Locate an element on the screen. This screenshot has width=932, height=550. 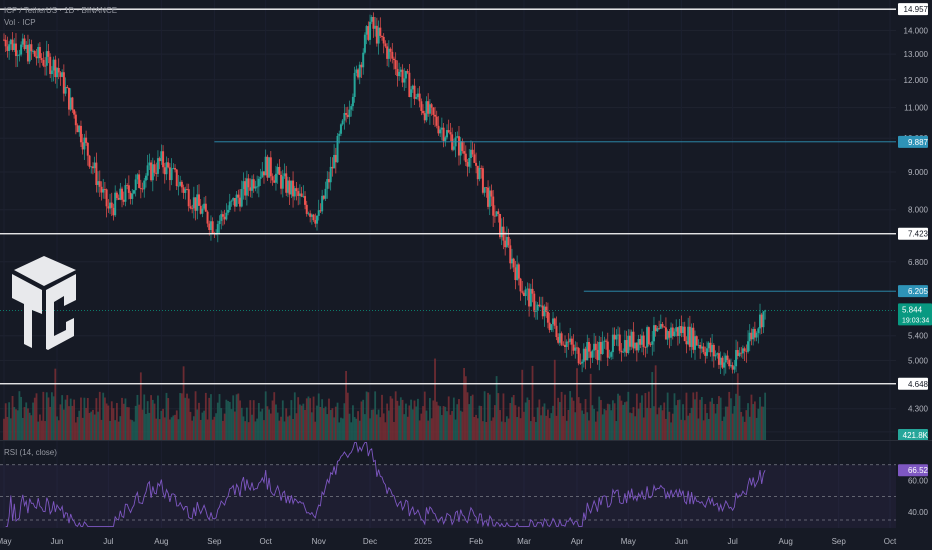
level-label: 4.648 is located at coordinates (918, 384).